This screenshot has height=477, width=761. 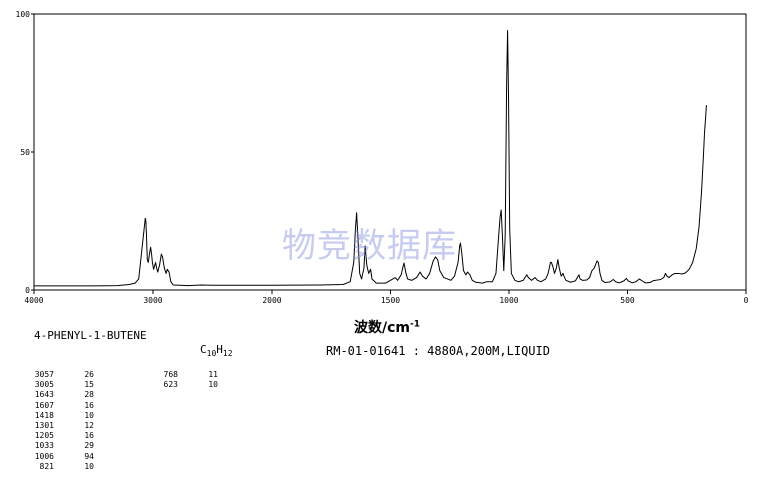 I want to click on peak-wavenumber: 1205, so click(x=44, y=436).